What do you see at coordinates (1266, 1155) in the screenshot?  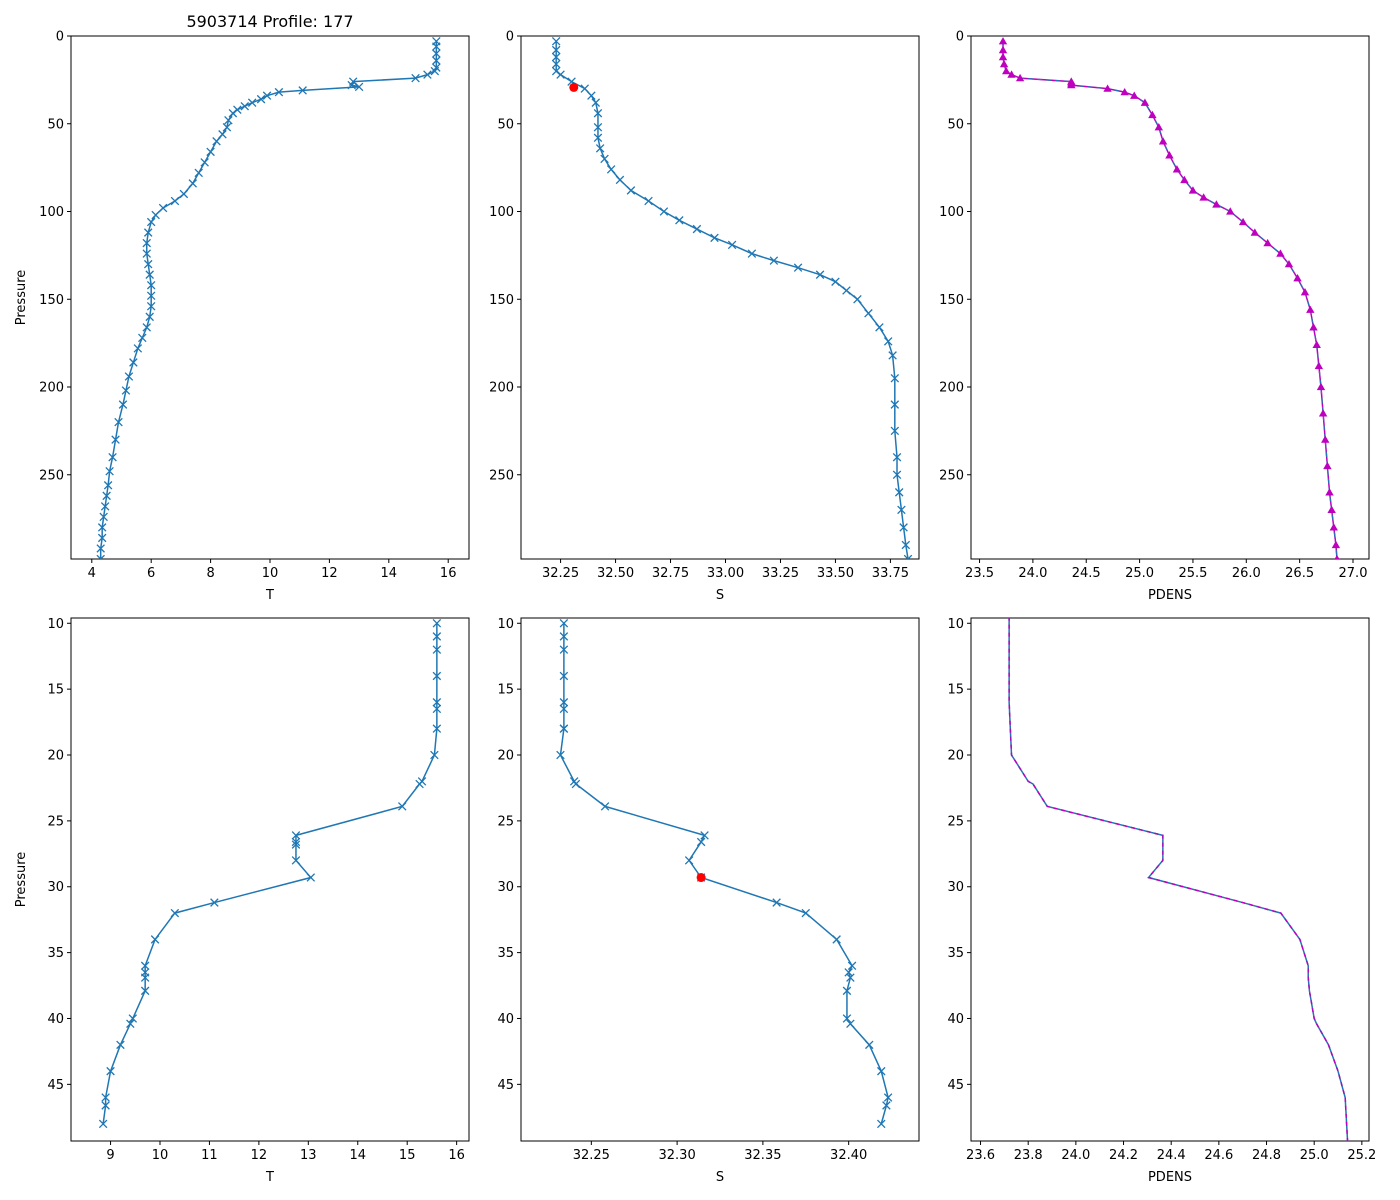 I see `x-tick-label: 24.8` at bounding box center [1266, 1155].